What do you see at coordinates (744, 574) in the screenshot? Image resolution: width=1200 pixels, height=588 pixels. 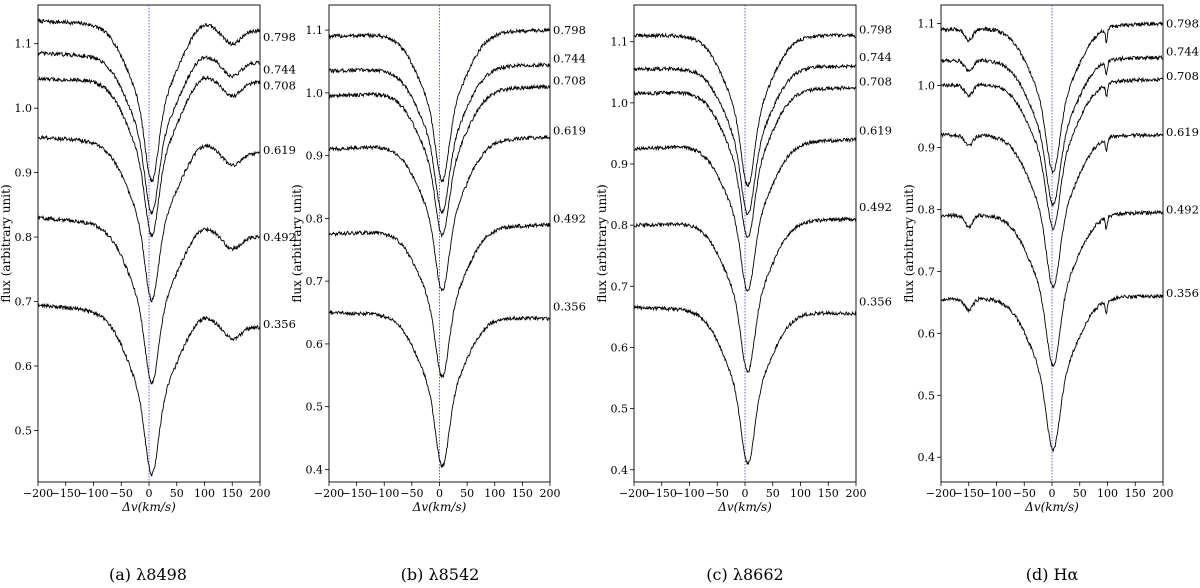 I see `panel-caption: (c) λ8662` at bounding box center [744, 574].